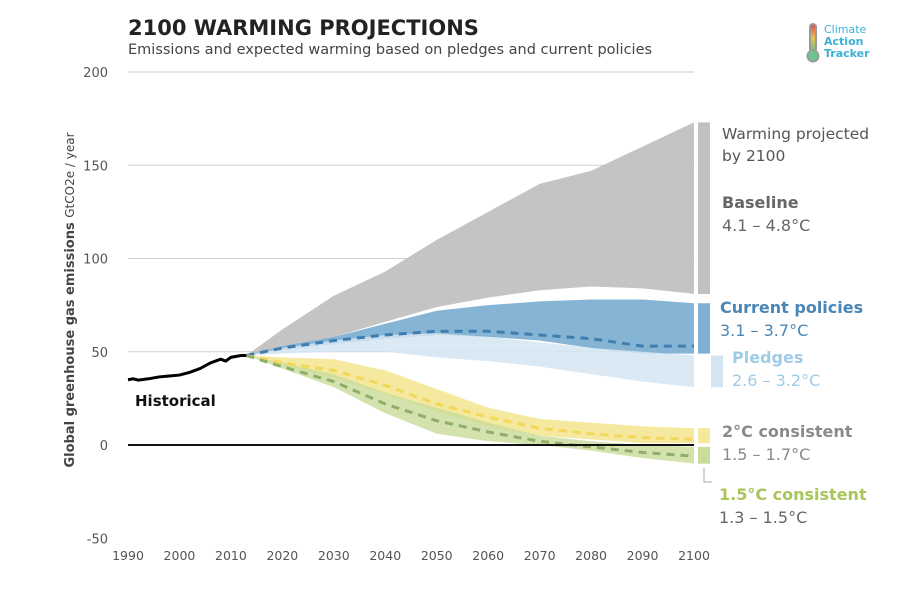 The height and width of the screenshot is (596, 924). I want to click on climate-action-tracker-logo: Climate Action Tracker, so click(851, 43).